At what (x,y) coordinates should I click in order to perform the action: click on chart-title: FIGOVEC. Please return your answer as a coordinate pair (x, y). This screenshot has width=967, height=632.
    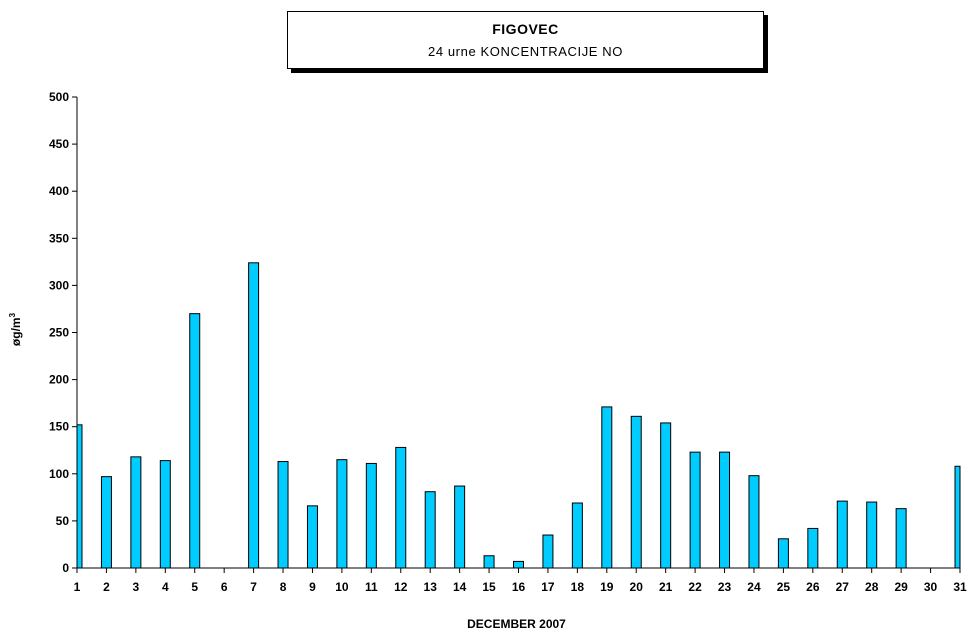
    Looking at the image, I should click on (525, 29).